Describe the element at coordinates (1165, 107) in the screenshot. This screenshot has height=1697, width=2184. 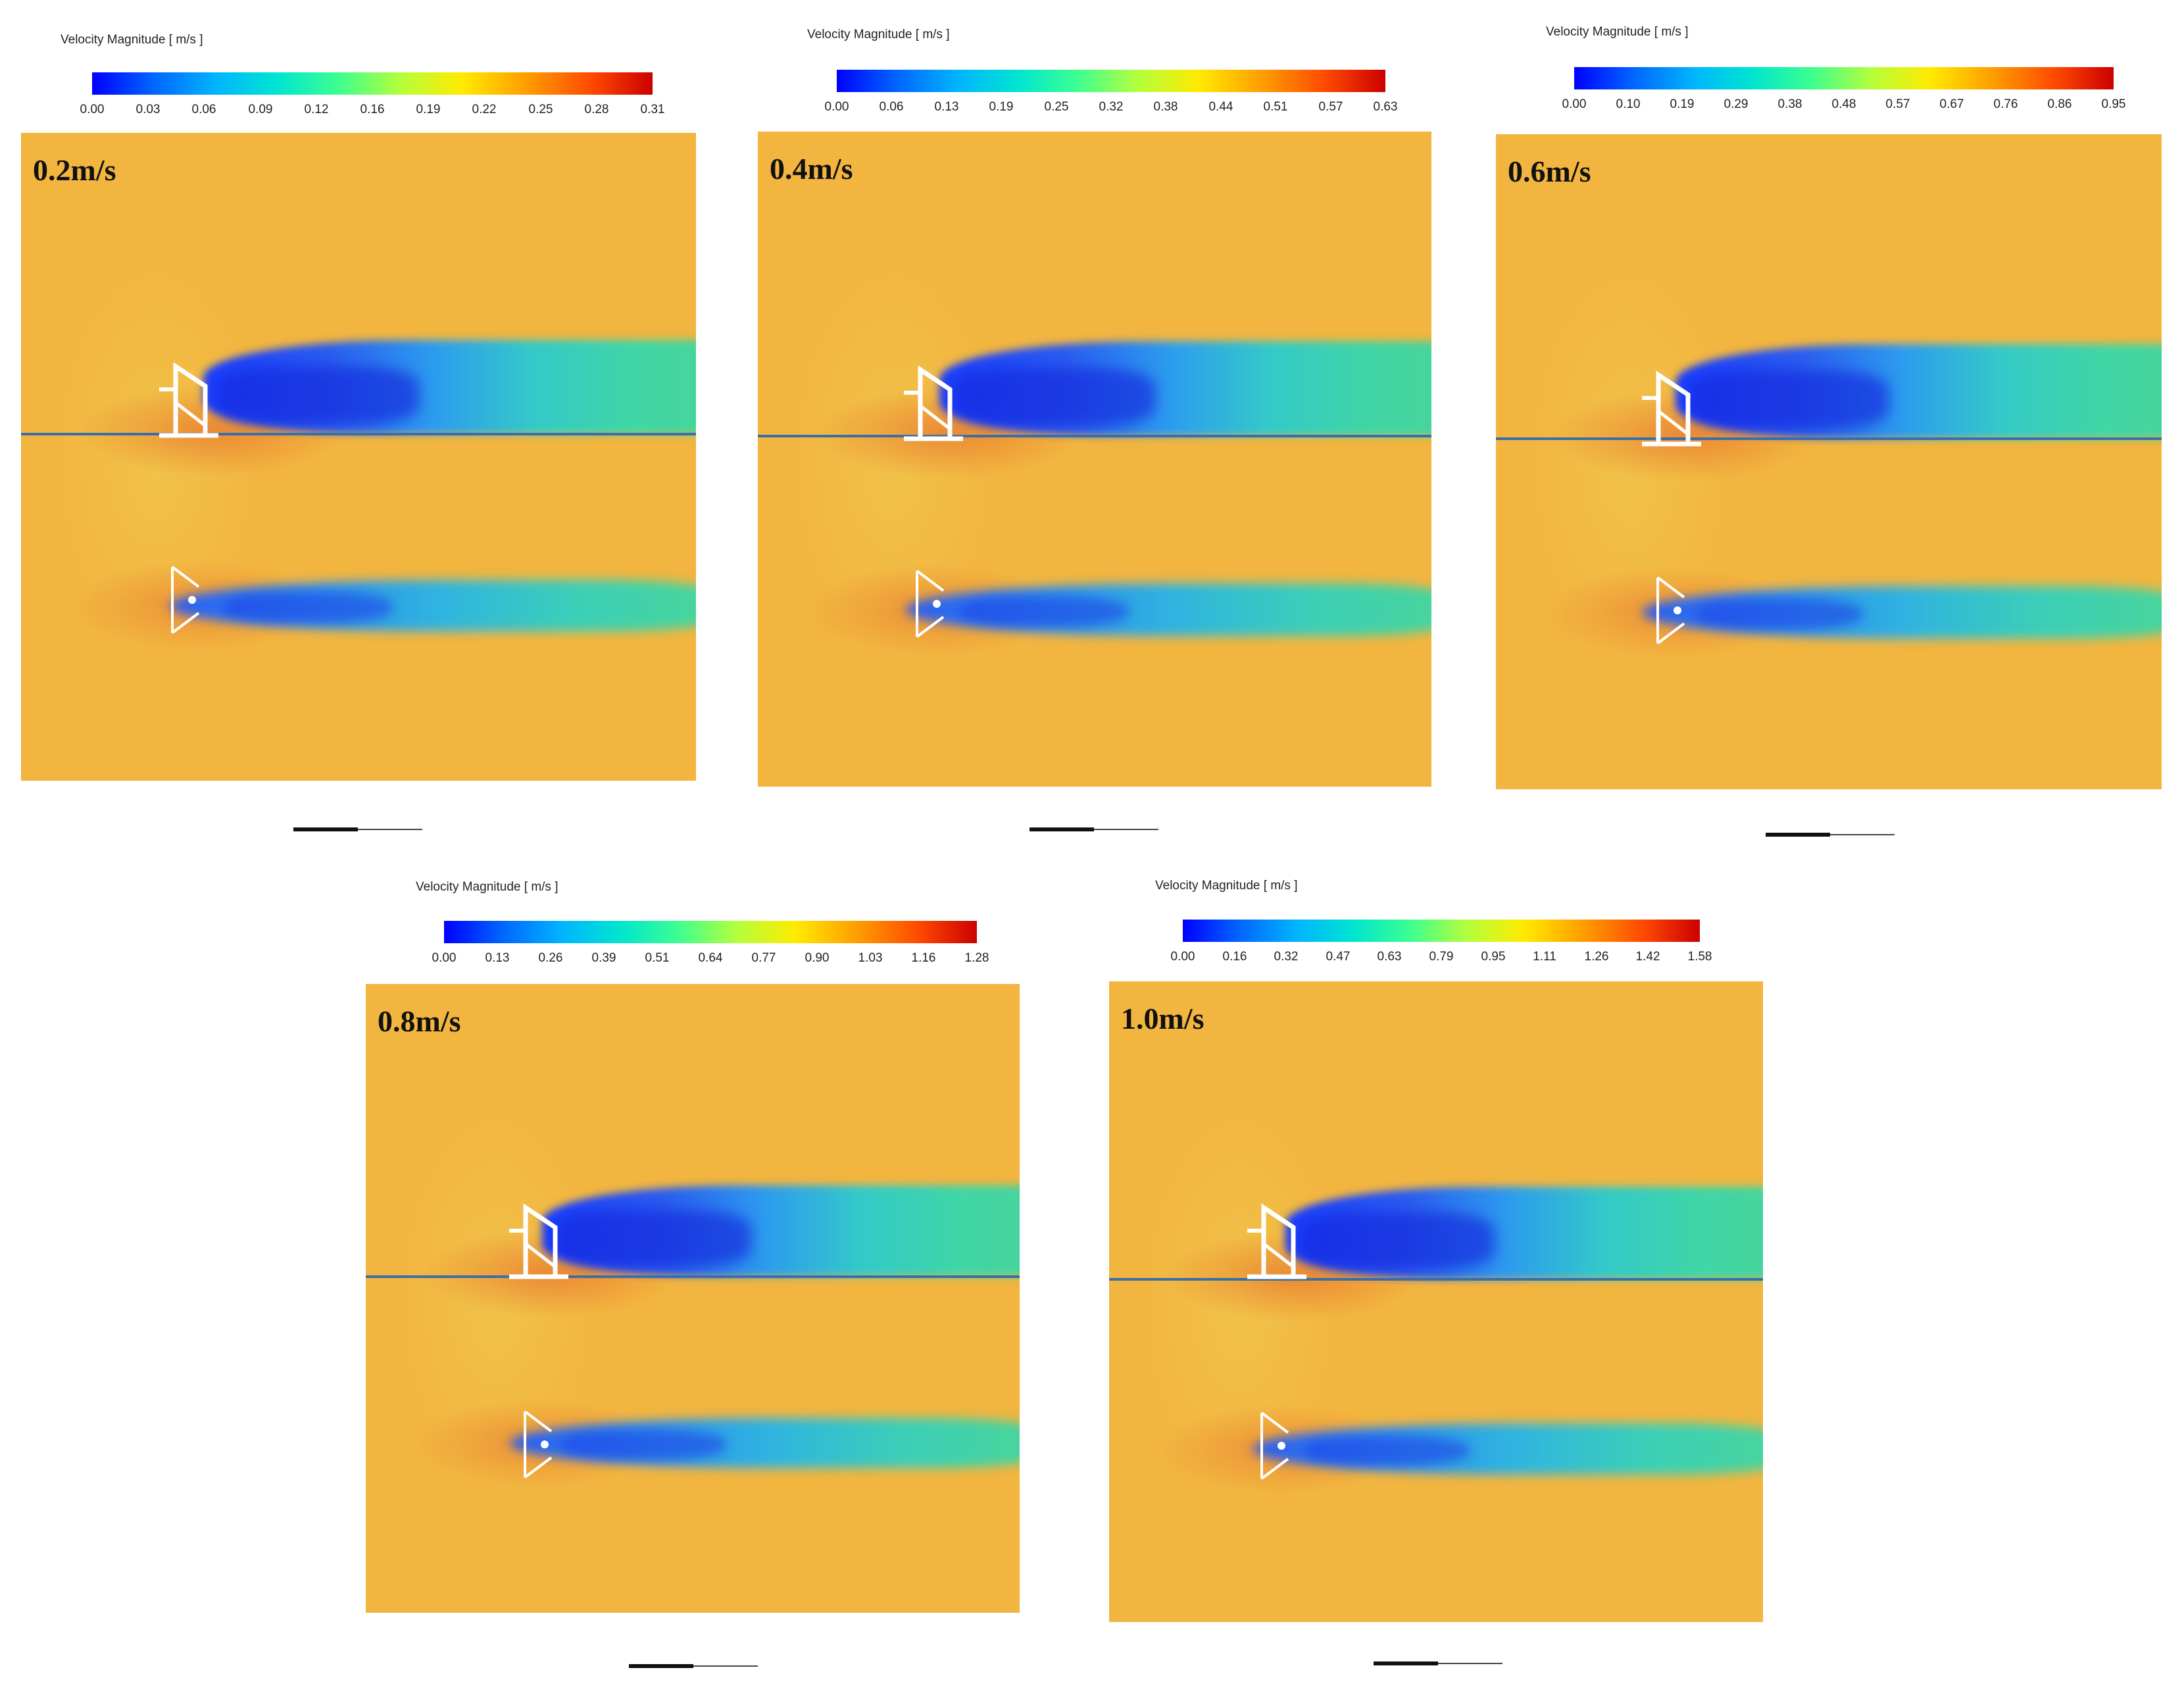
I see `tick: 0.38` at that location.